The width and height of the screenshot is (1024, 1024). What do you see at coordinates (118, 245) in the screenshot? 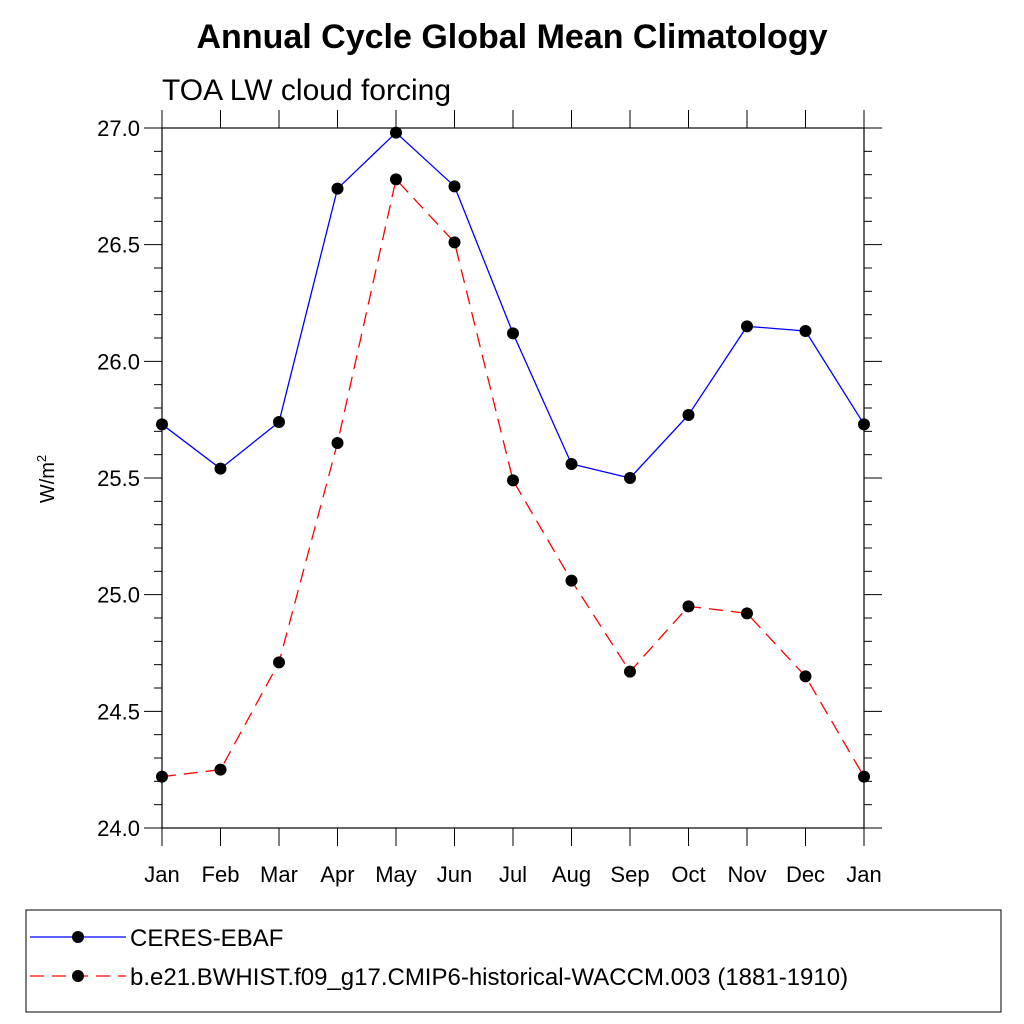
I see `y-tick-label: 26.5` at bounding box center [118, 245].